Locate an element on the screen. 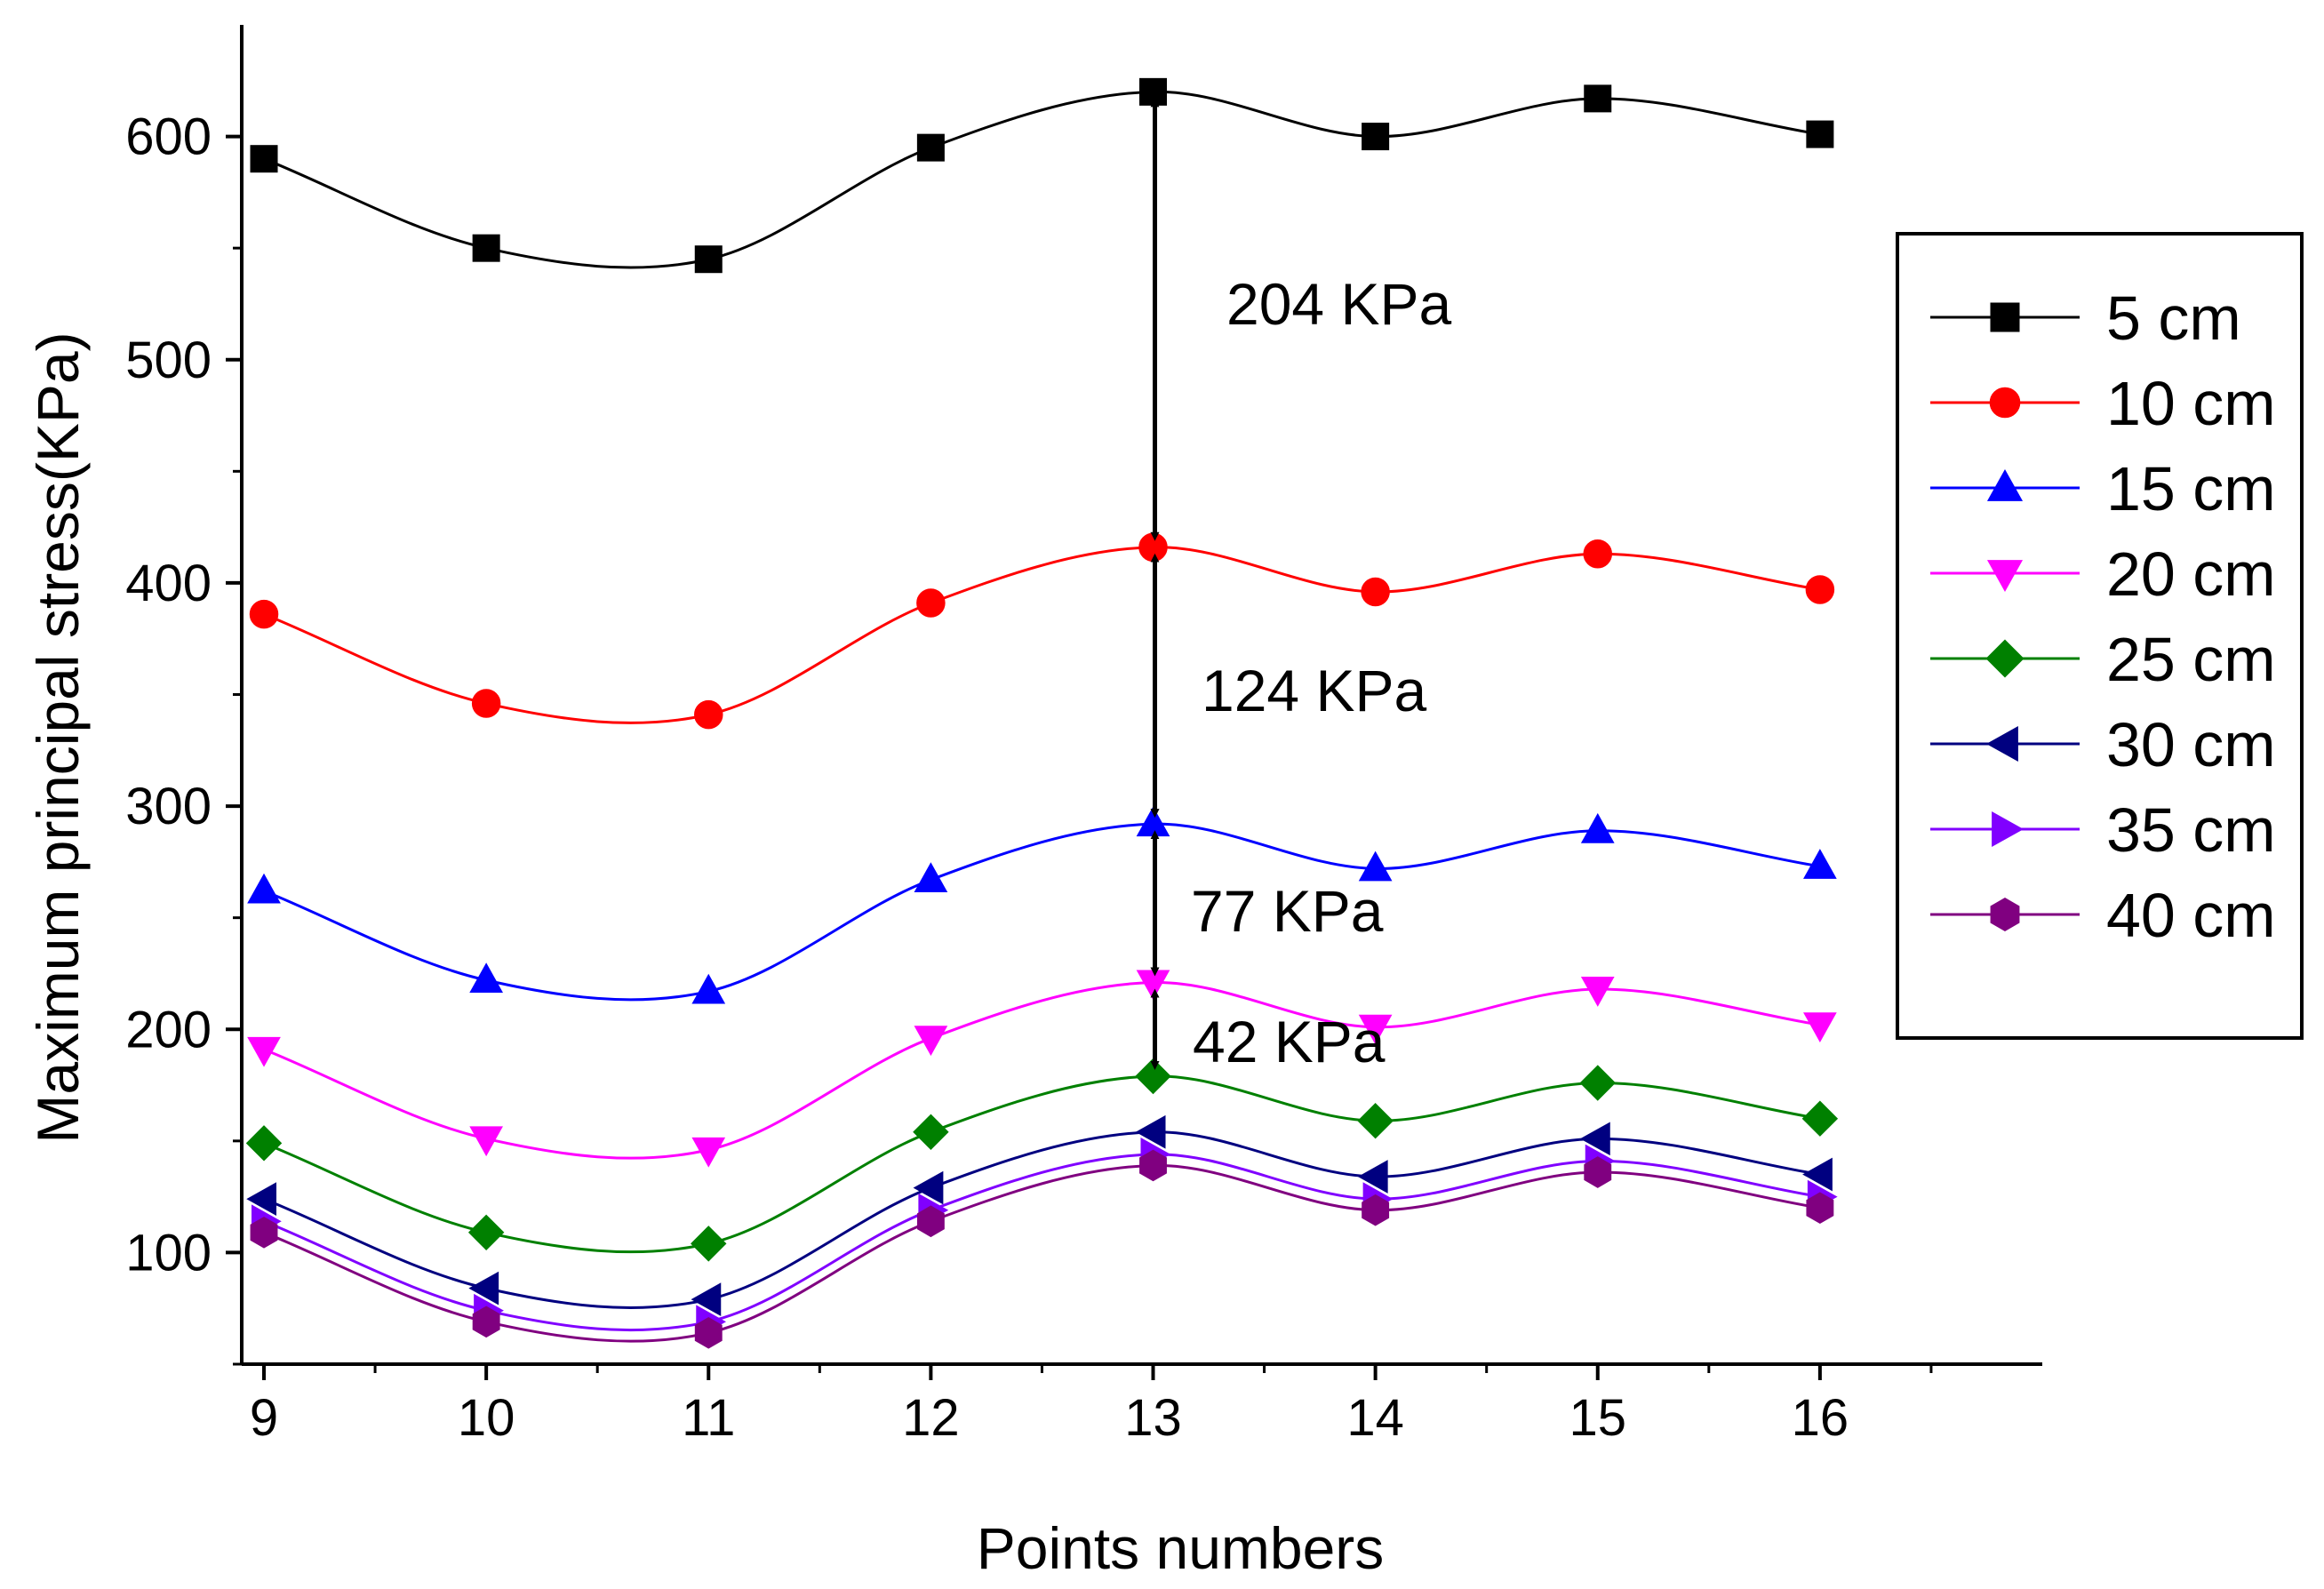  x-tick-label: 13 is located at coordinates (1153, 1418).